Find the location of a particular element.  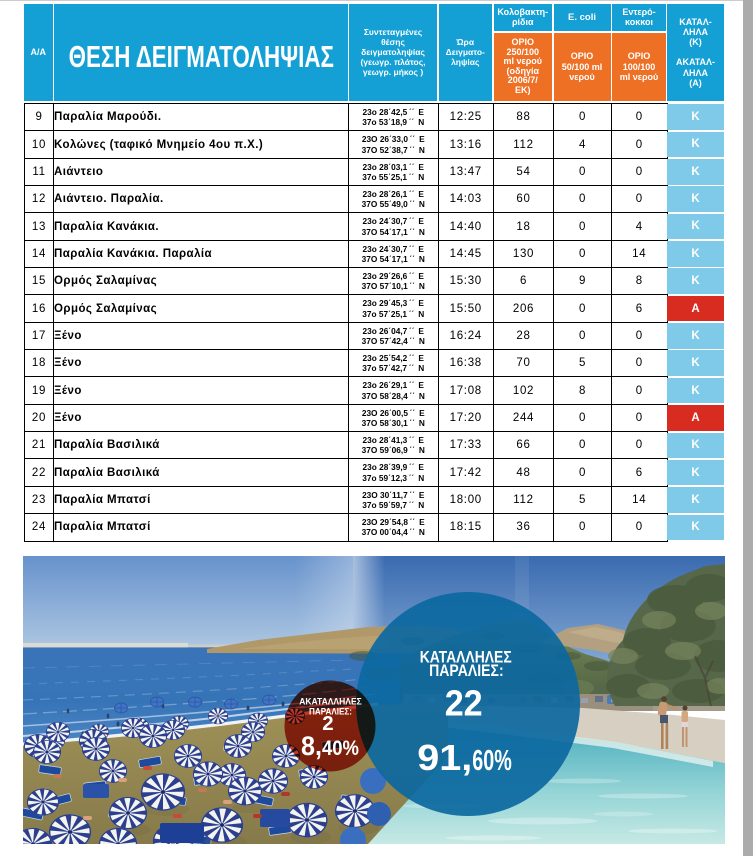

svg-text: 22 is located at coordinates (464, 703).